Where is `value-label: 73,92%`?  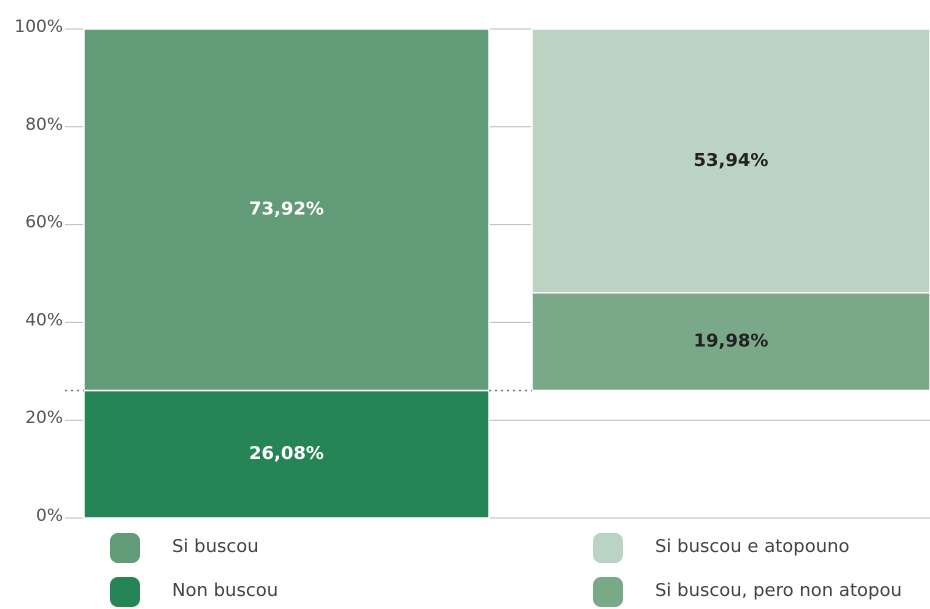
value-label: 73,92% is located at coordinates (286, 209).